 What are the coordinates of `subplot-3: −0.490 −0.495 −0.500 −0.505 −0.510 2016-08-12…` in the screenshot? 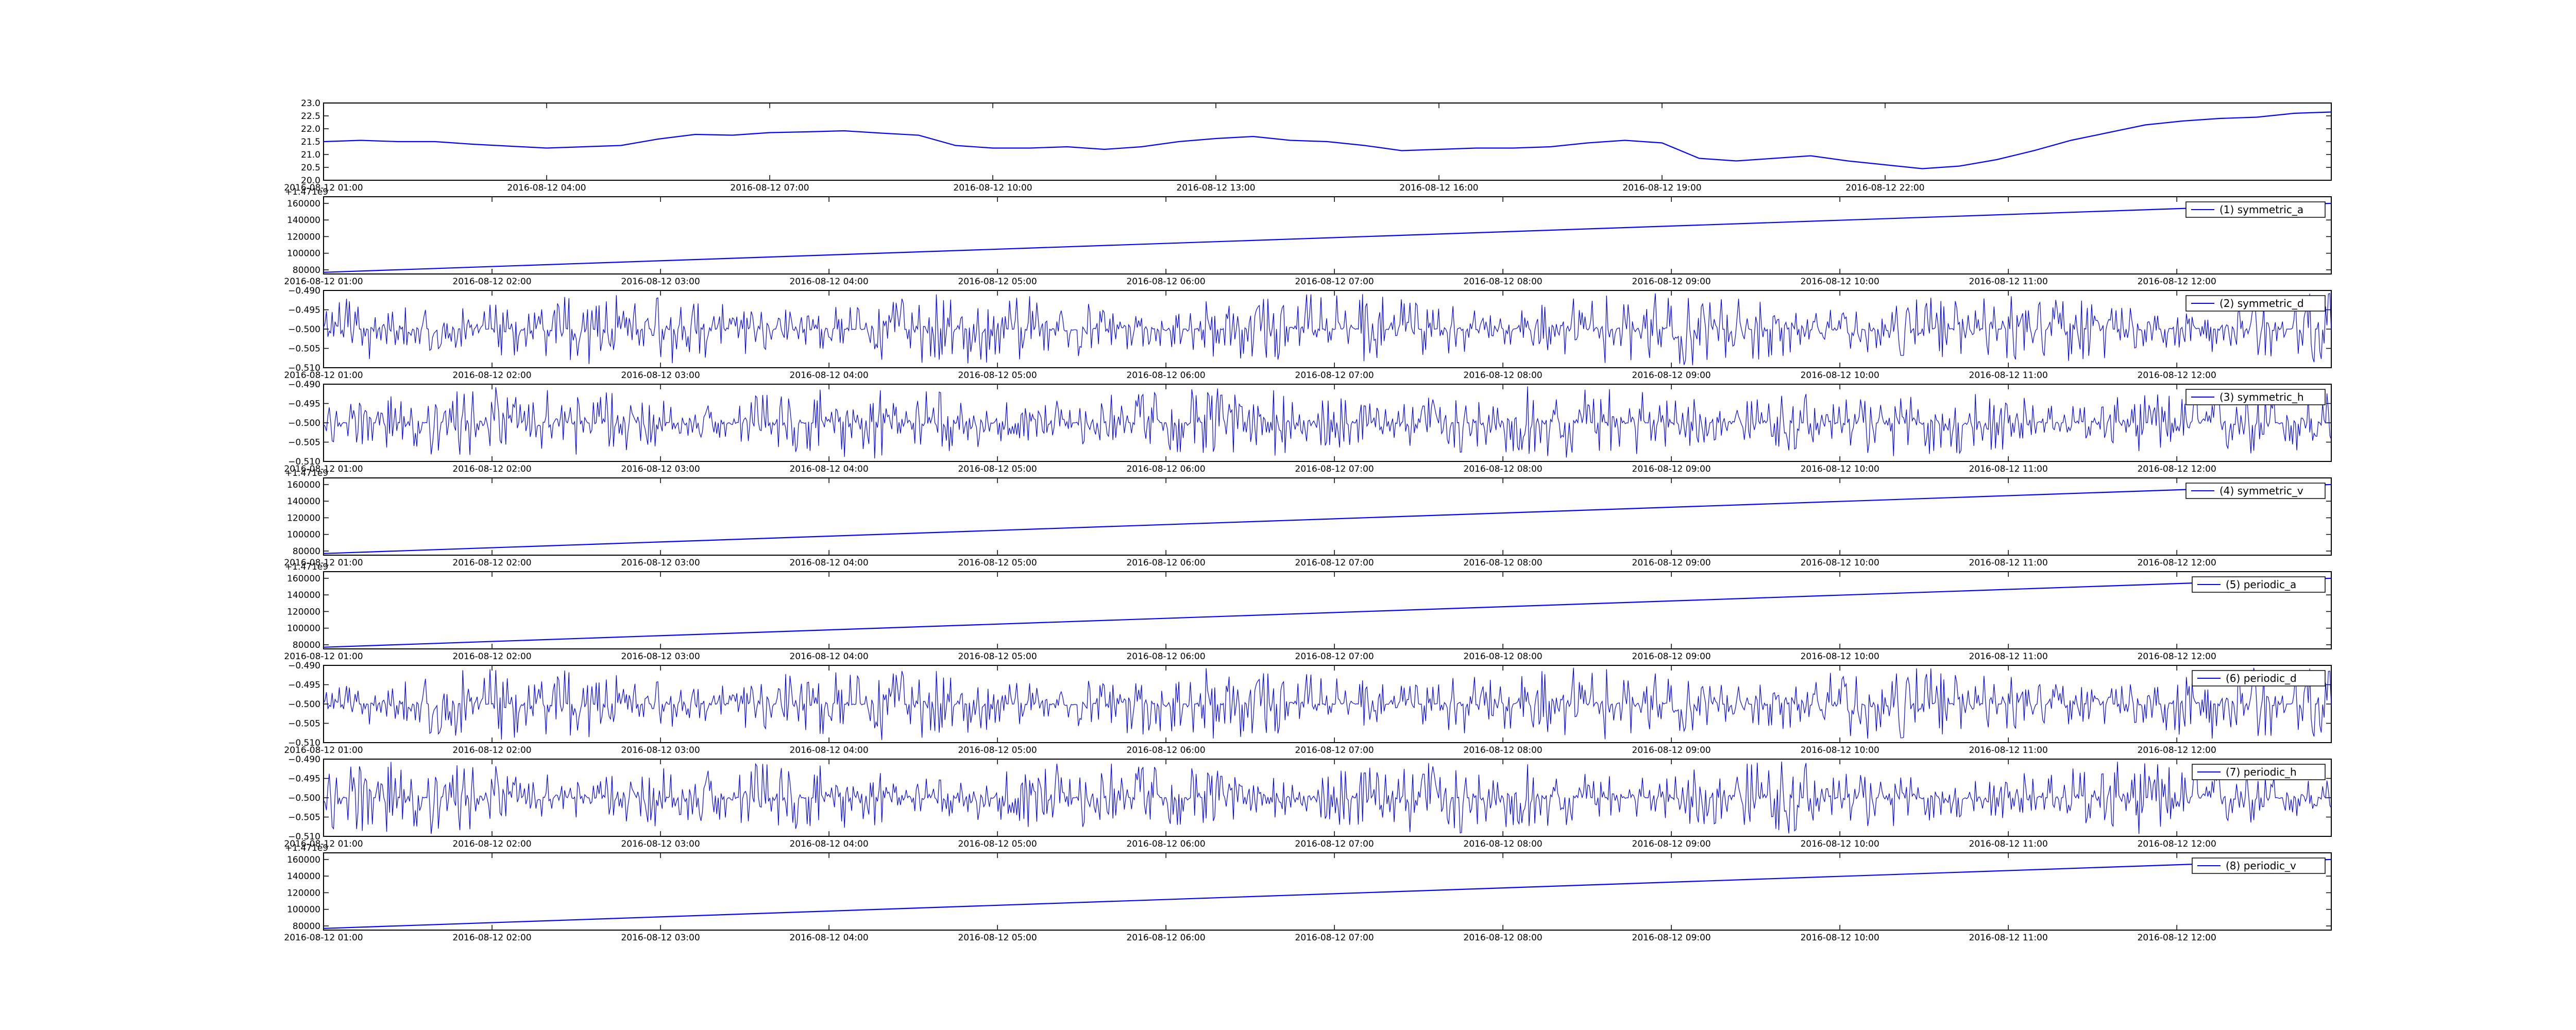 It's located at (1308, 333).